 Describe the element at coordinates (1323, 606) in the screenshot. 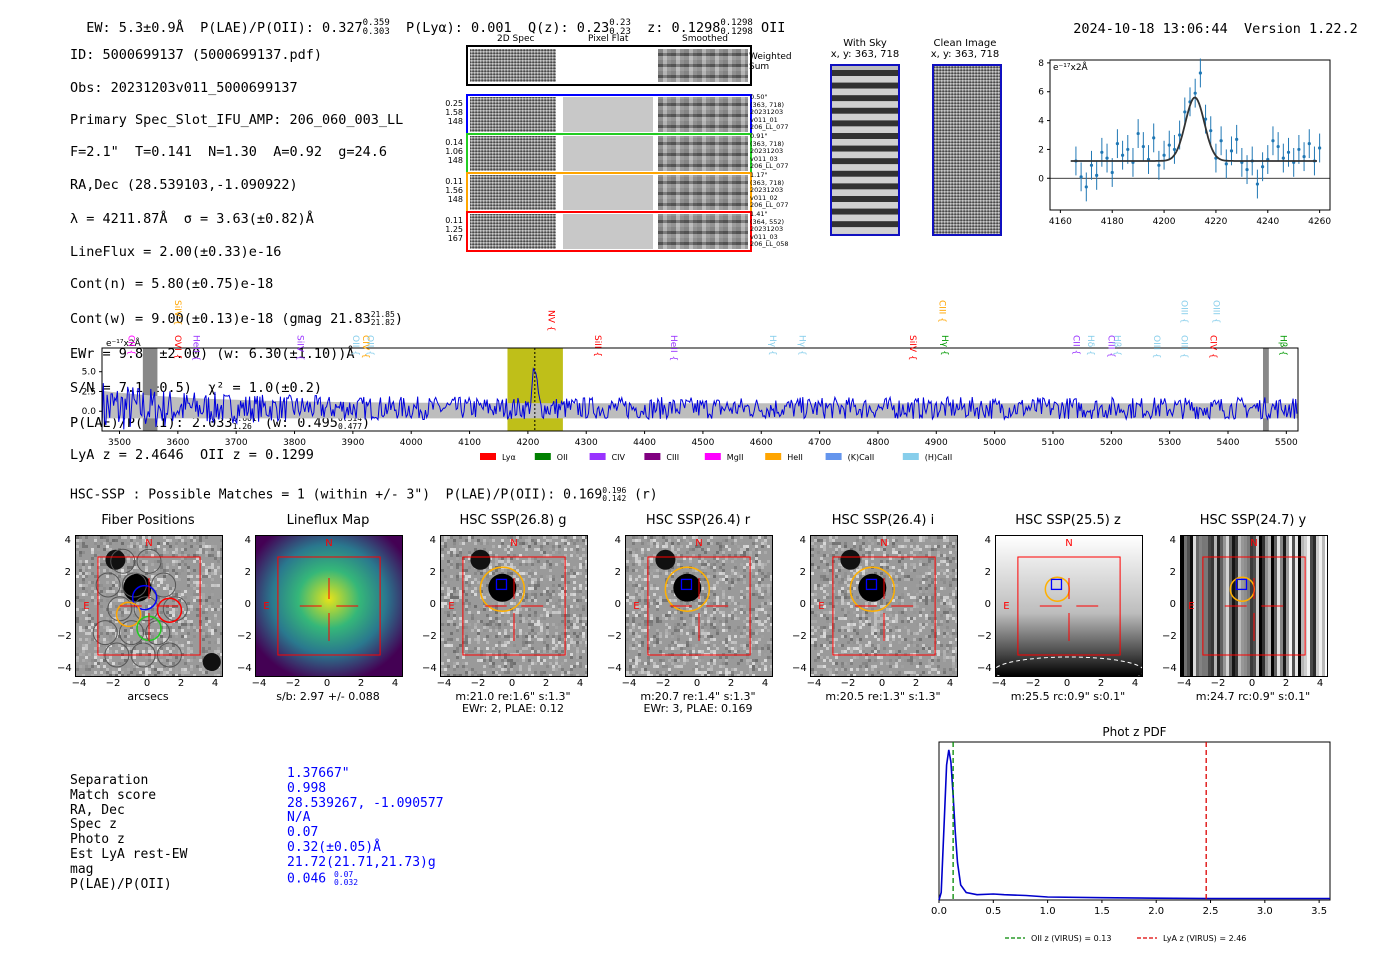

I see `column-stripe` at that location.